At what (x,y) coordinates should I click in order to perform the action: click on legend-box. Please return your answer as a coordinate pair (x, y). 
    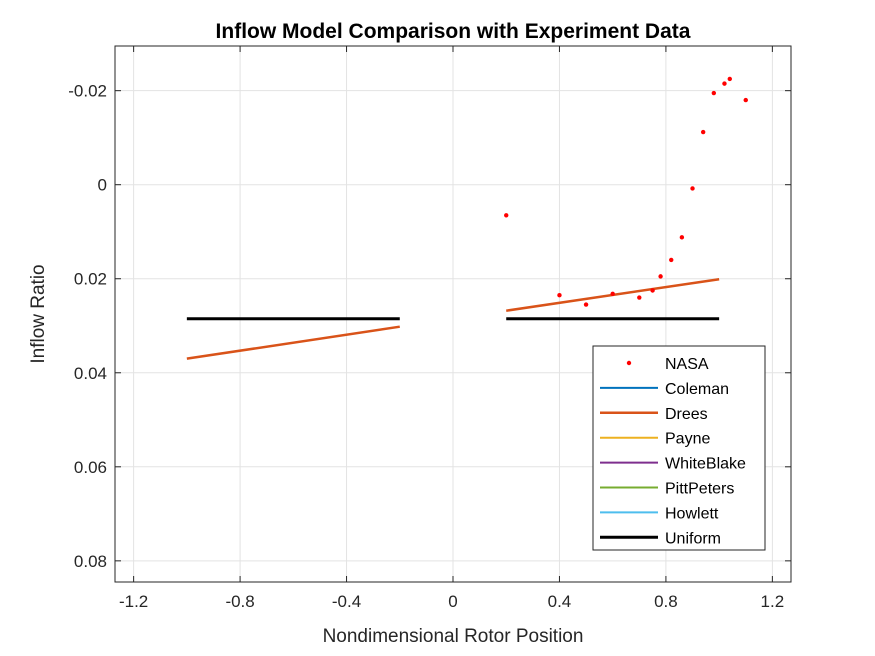
    Looking at the image, I should click on (679, 448).